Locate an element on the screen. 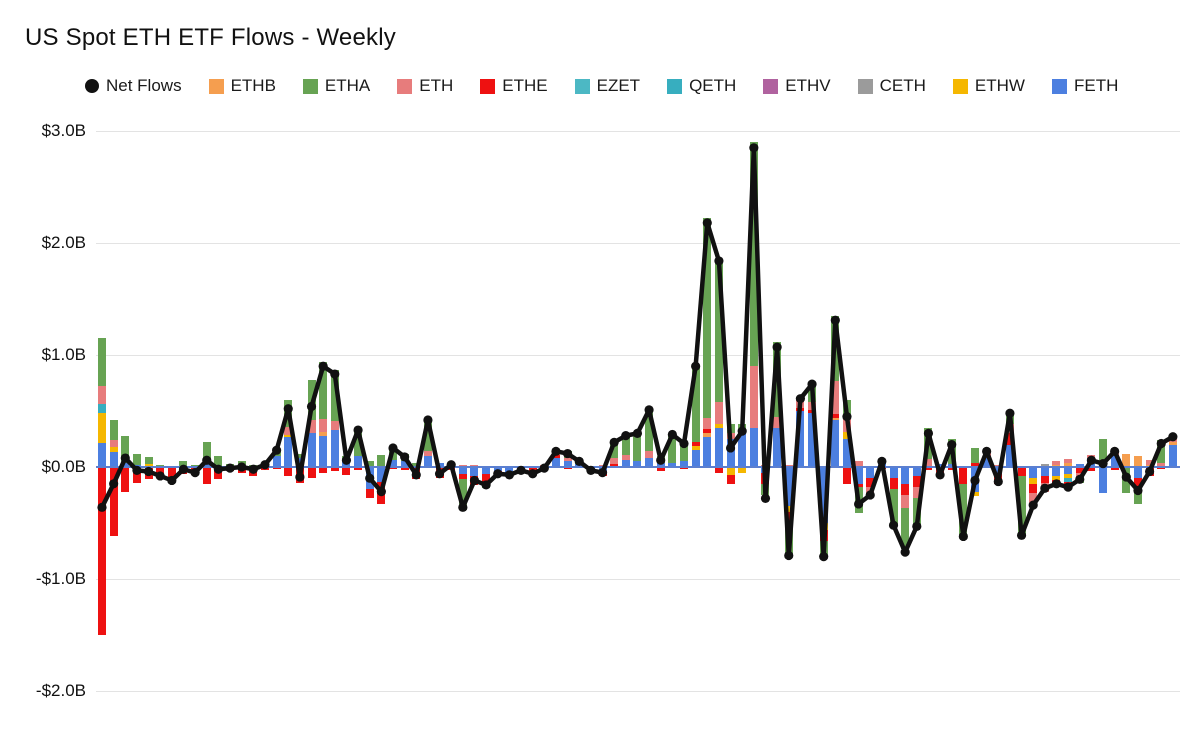 The height and width of the screenshot is (730, 1200). legend-label: ETHW is located at coordinates (999, 85).